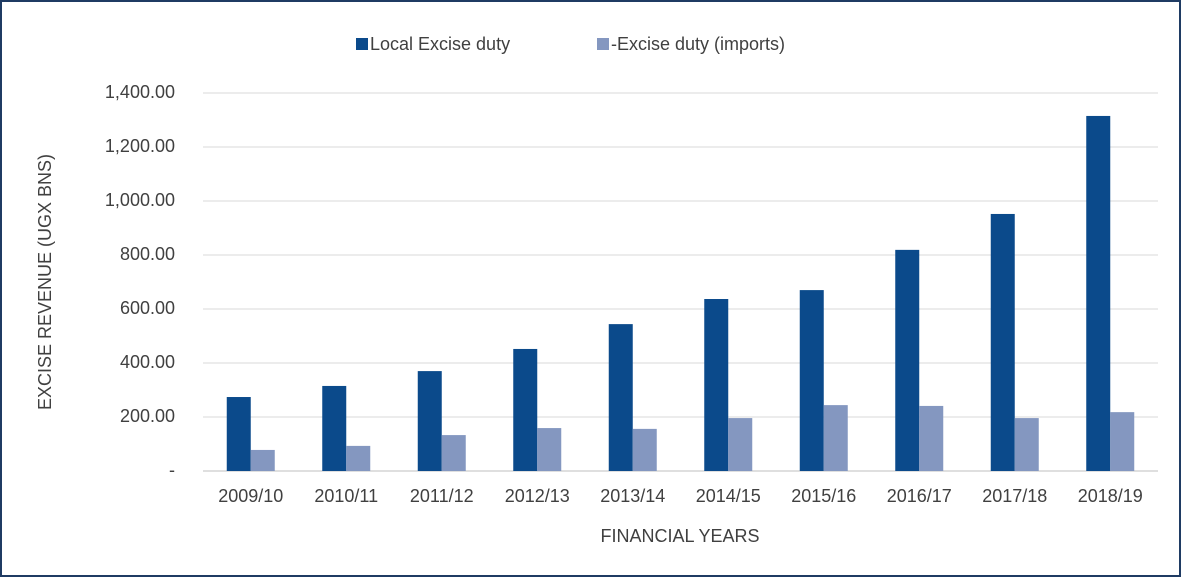 Image resolution: width=1181 pixels, height=577 pixels. Describe the element at coordinates (140, 146) in the screenshot. I see `y-tick-label: 1,200.00` at that location.